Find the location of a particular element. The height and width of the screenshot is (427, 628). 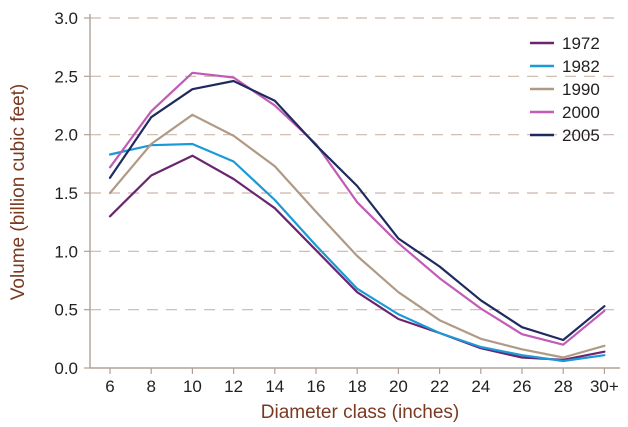

y-tick-labels: 0.0 0.5 1.0 1.5 2.0 2.5 3.0 is located at coordinates (72, 193).